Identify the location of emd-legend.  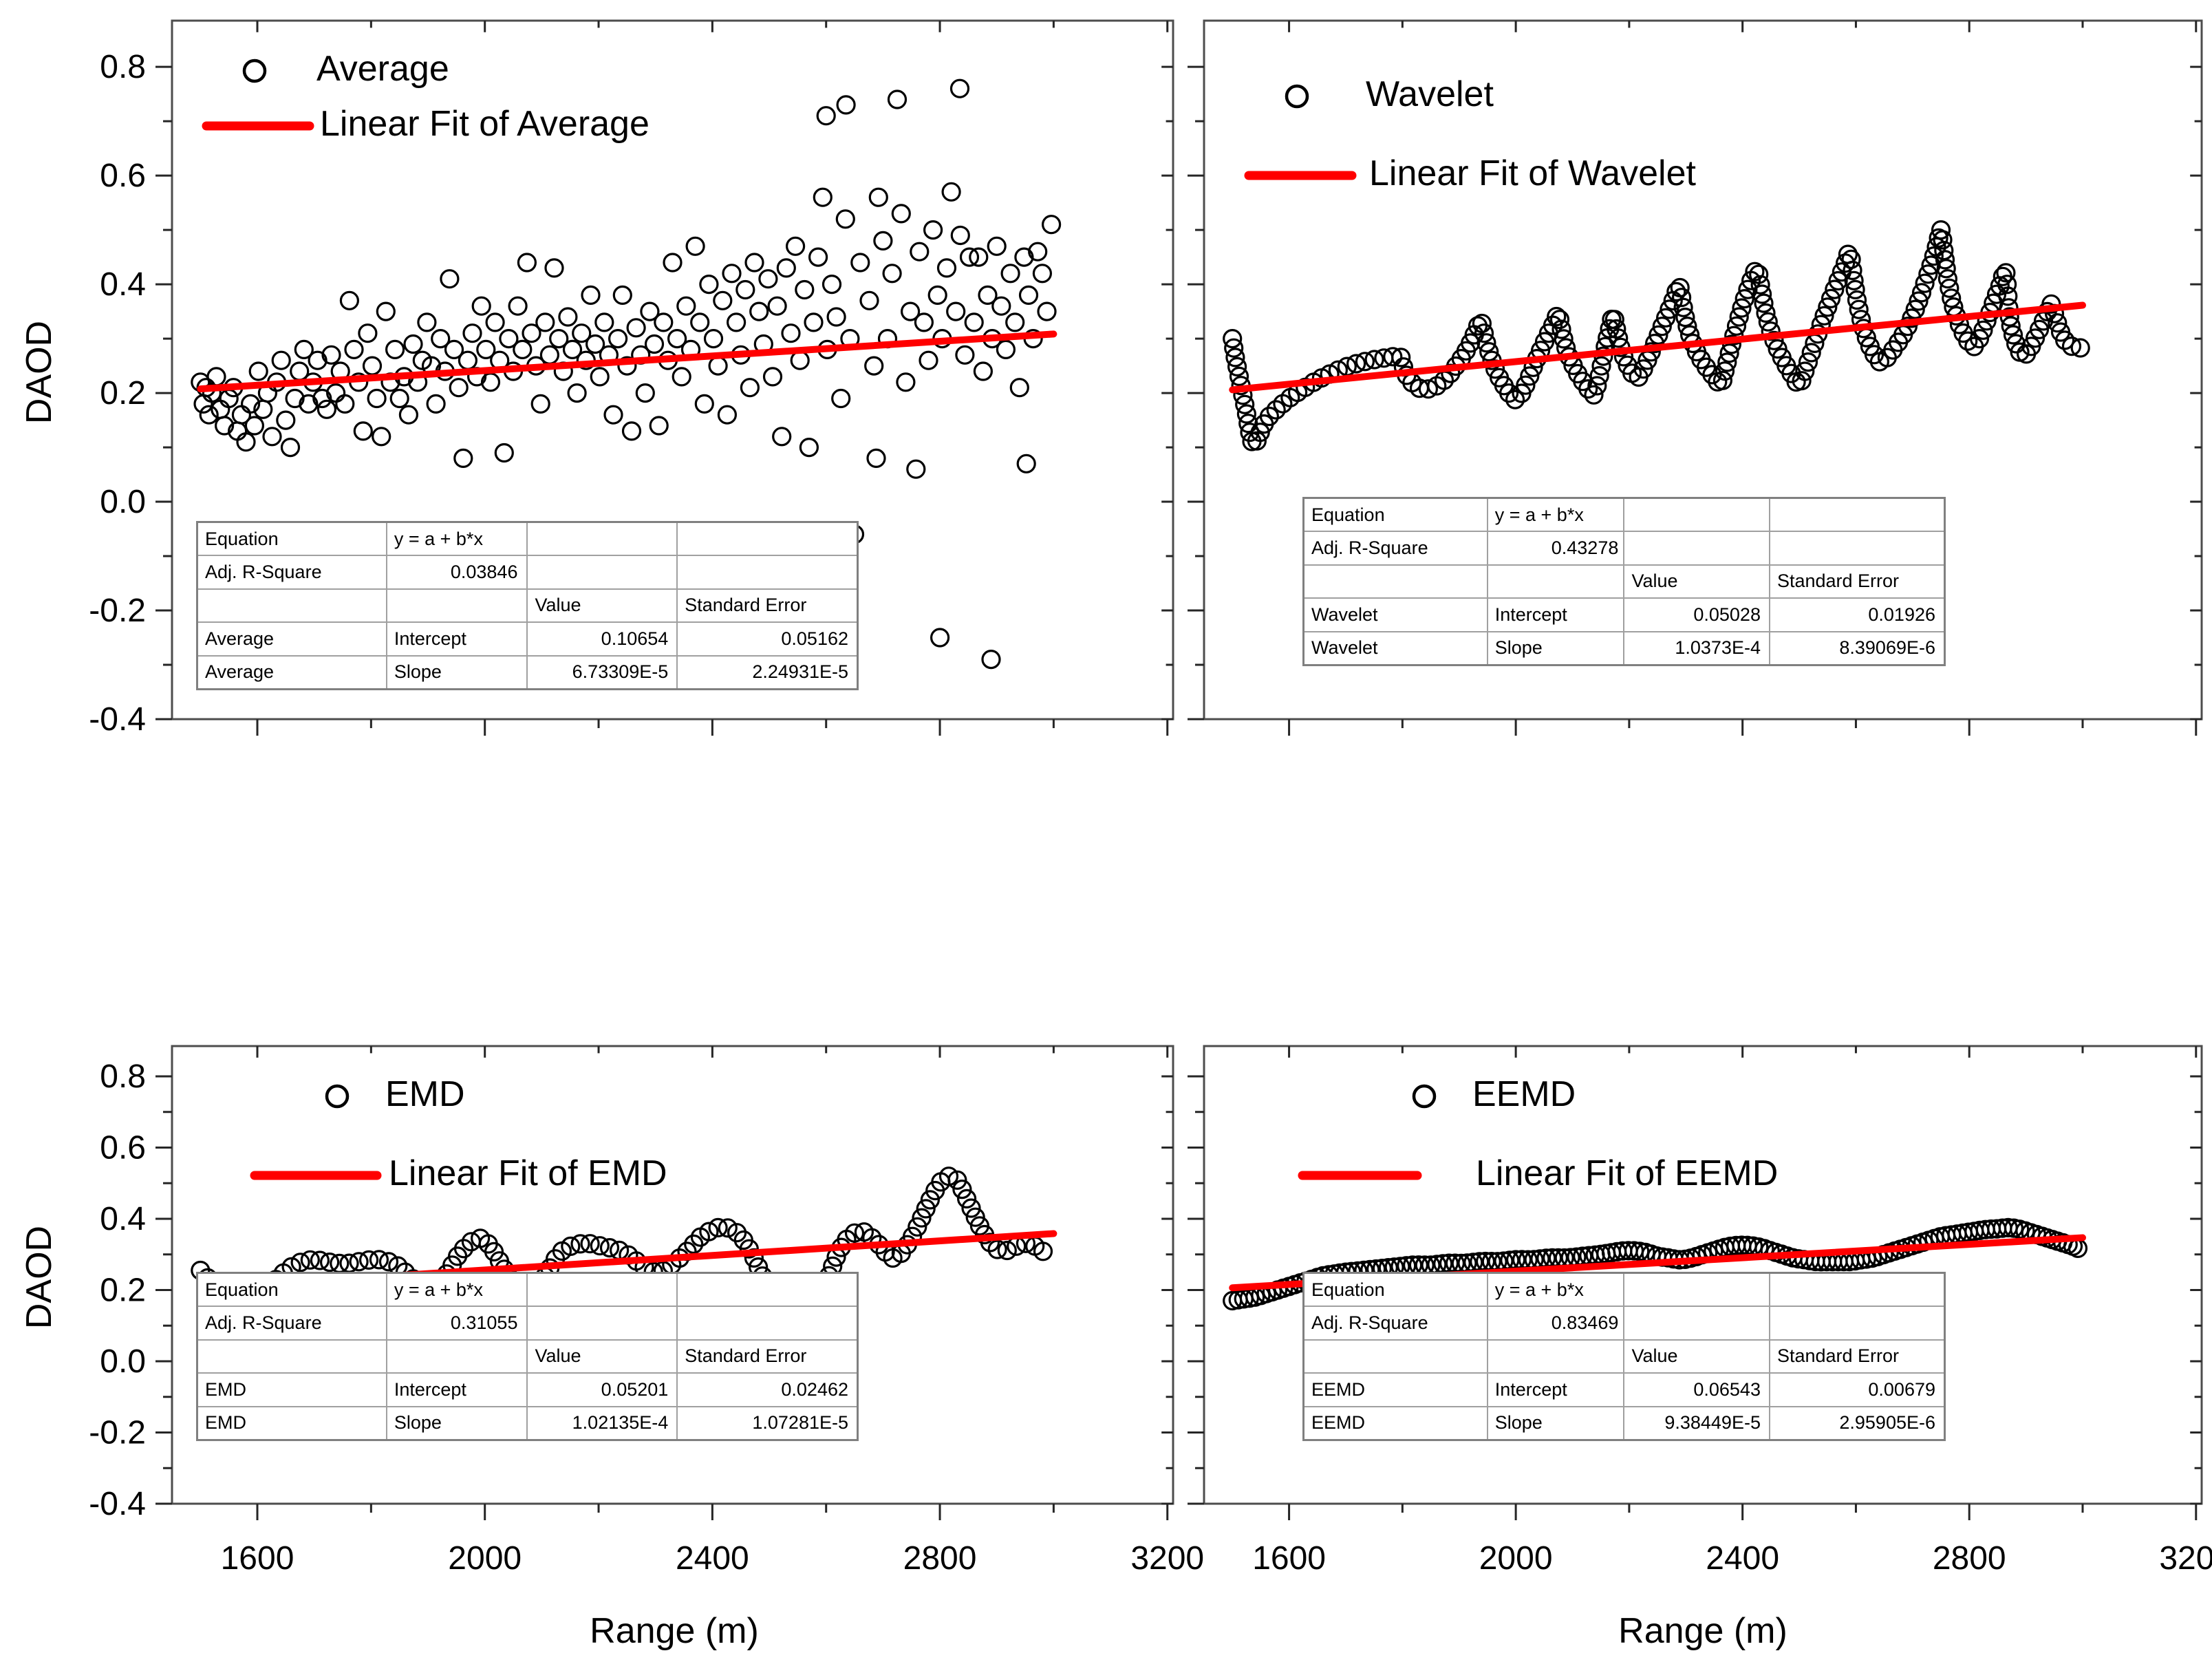
(316, 1132).